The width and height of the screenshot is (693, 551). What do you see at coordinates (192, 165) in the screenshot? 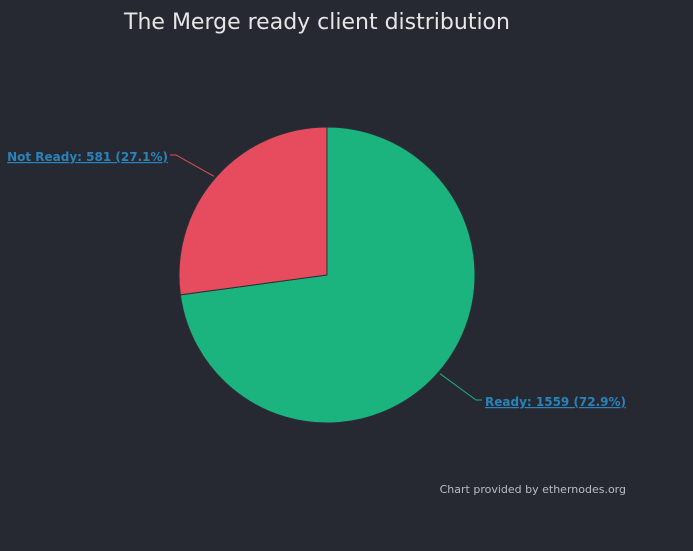
I see `label-connector-not-ready` at bounding box center [192, 165].